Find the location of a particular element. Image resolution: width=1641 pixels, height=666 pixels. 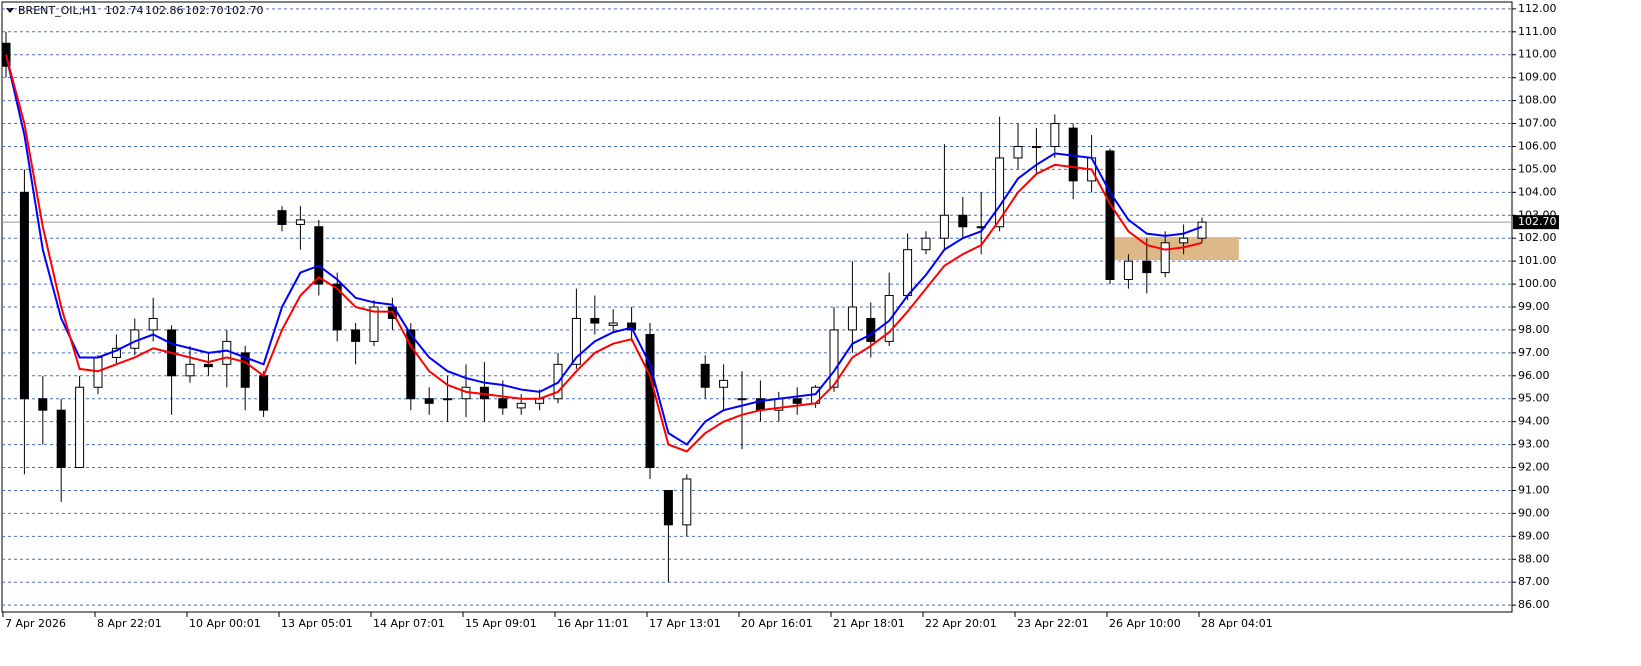

y-tick-label: 109.00 is located at coordinates (1537, 77).